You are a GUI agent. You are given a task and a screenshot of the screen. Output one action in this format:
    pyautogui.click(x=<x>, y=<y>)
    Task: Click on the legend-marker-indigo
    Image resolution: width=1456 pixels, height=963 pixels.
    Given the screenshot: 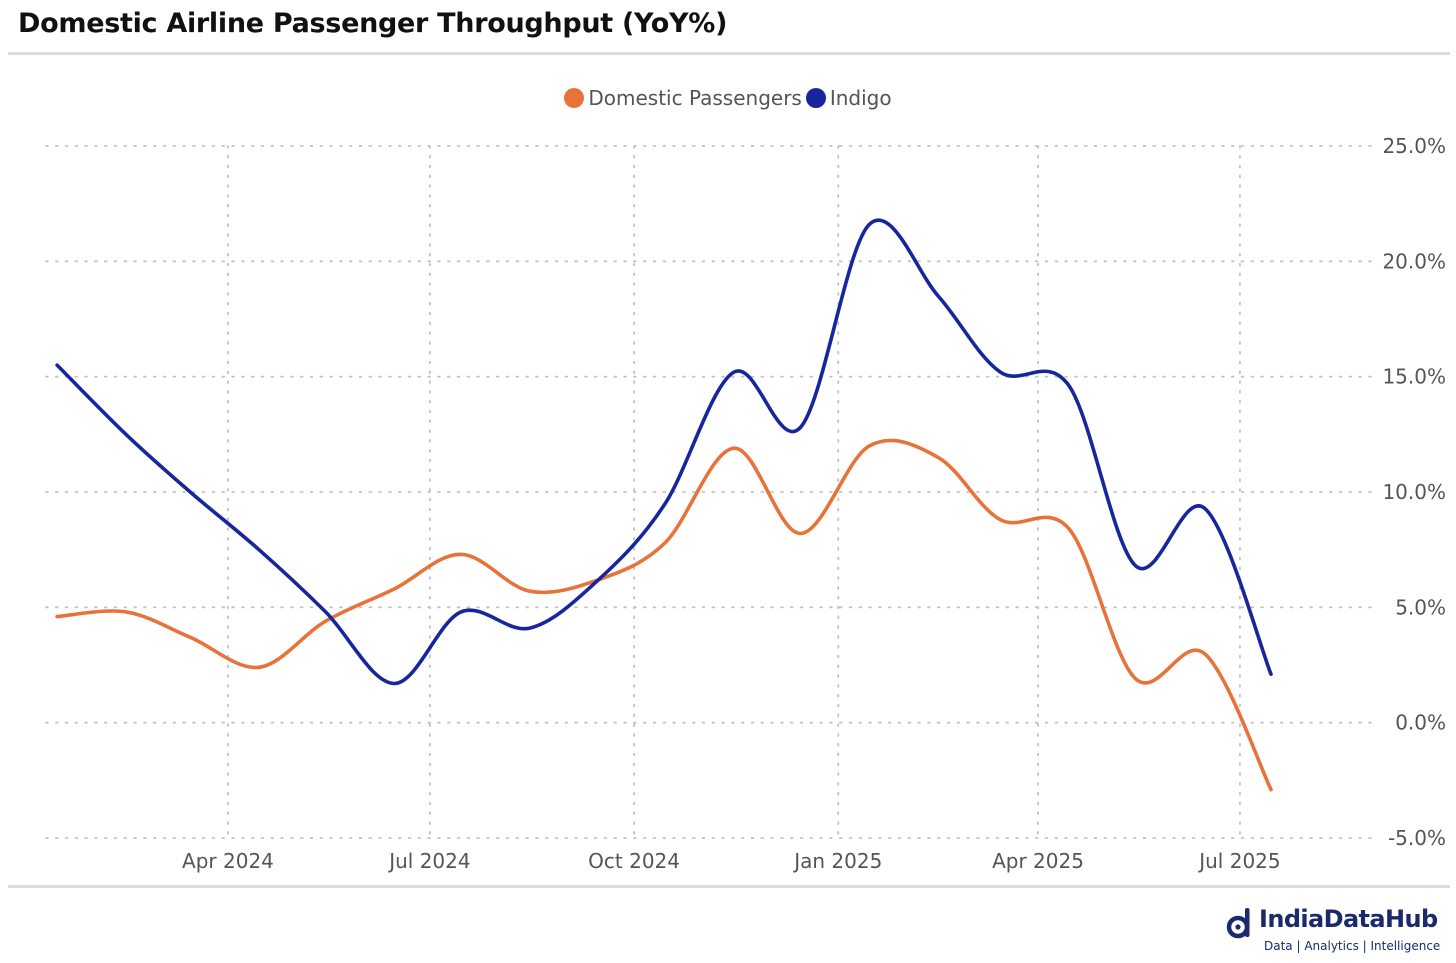 What is the action you would take?
    pyautogui.click(x=815, y=98)
    